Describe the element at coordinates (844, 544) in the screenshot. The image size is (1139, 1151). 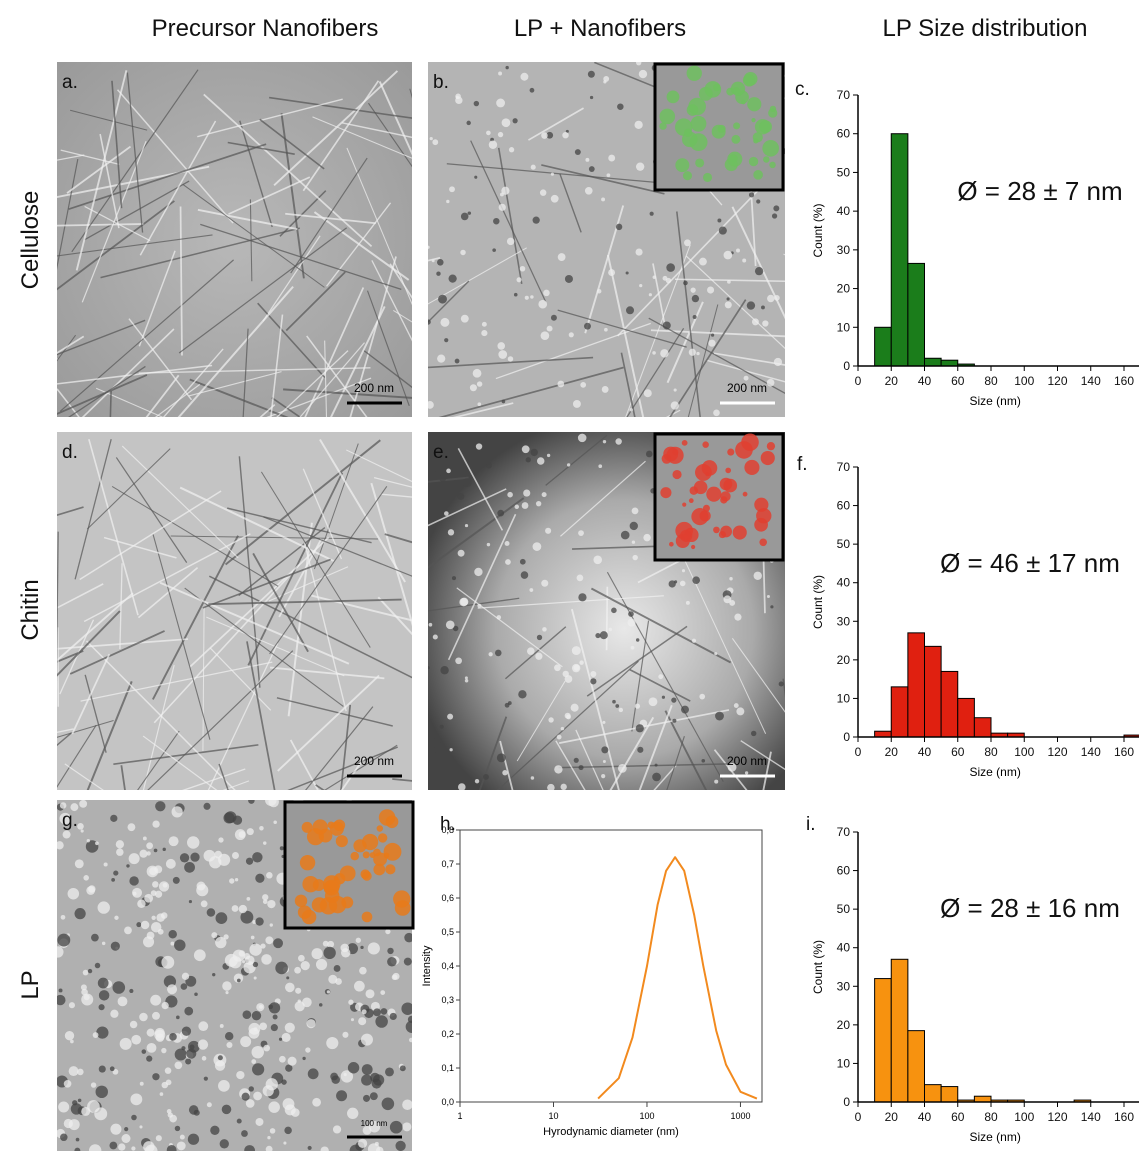
I see `y-tick-label: 50` at that location.